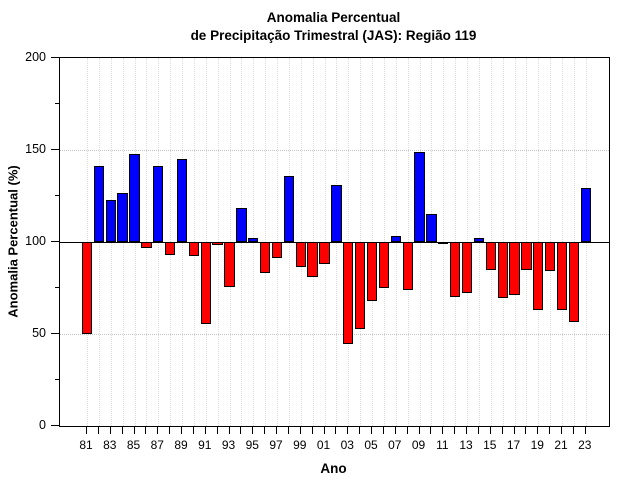 The height and width of the screenshot is (500, 640). I want to click on x-axis-tick-label: 97, so click(276, 445).